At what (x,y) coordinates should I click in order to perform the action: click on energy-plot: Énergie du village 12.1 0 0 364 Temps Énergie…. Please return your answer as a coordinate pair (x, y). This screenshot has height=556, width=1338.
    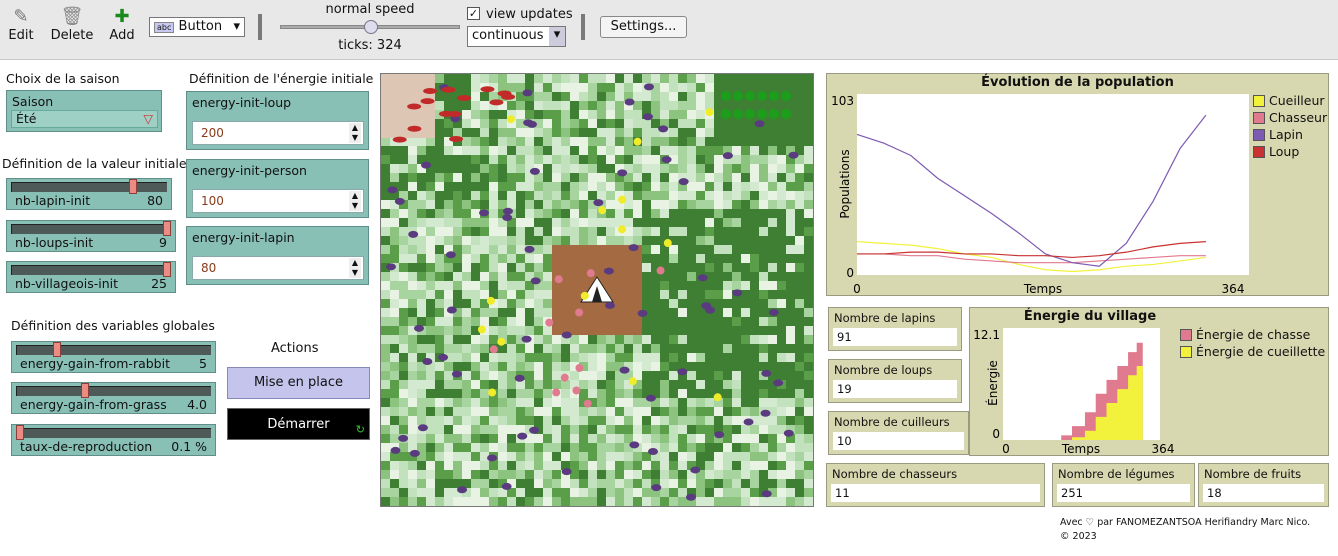
    Looking at the image, I should click on (1149, 381).